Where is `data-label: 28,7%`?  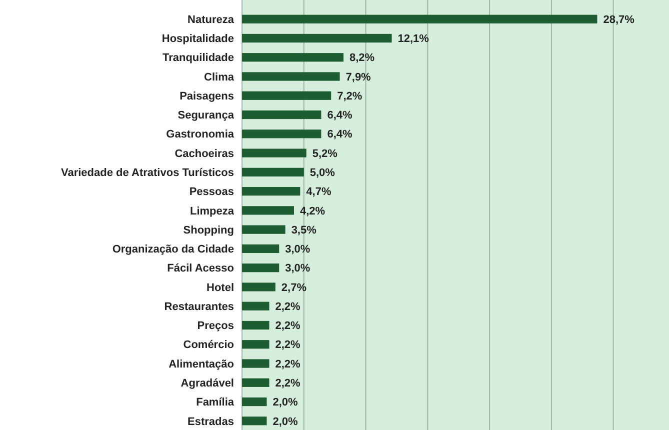
data-label: 28,7% is located at coordinates (619, 20).